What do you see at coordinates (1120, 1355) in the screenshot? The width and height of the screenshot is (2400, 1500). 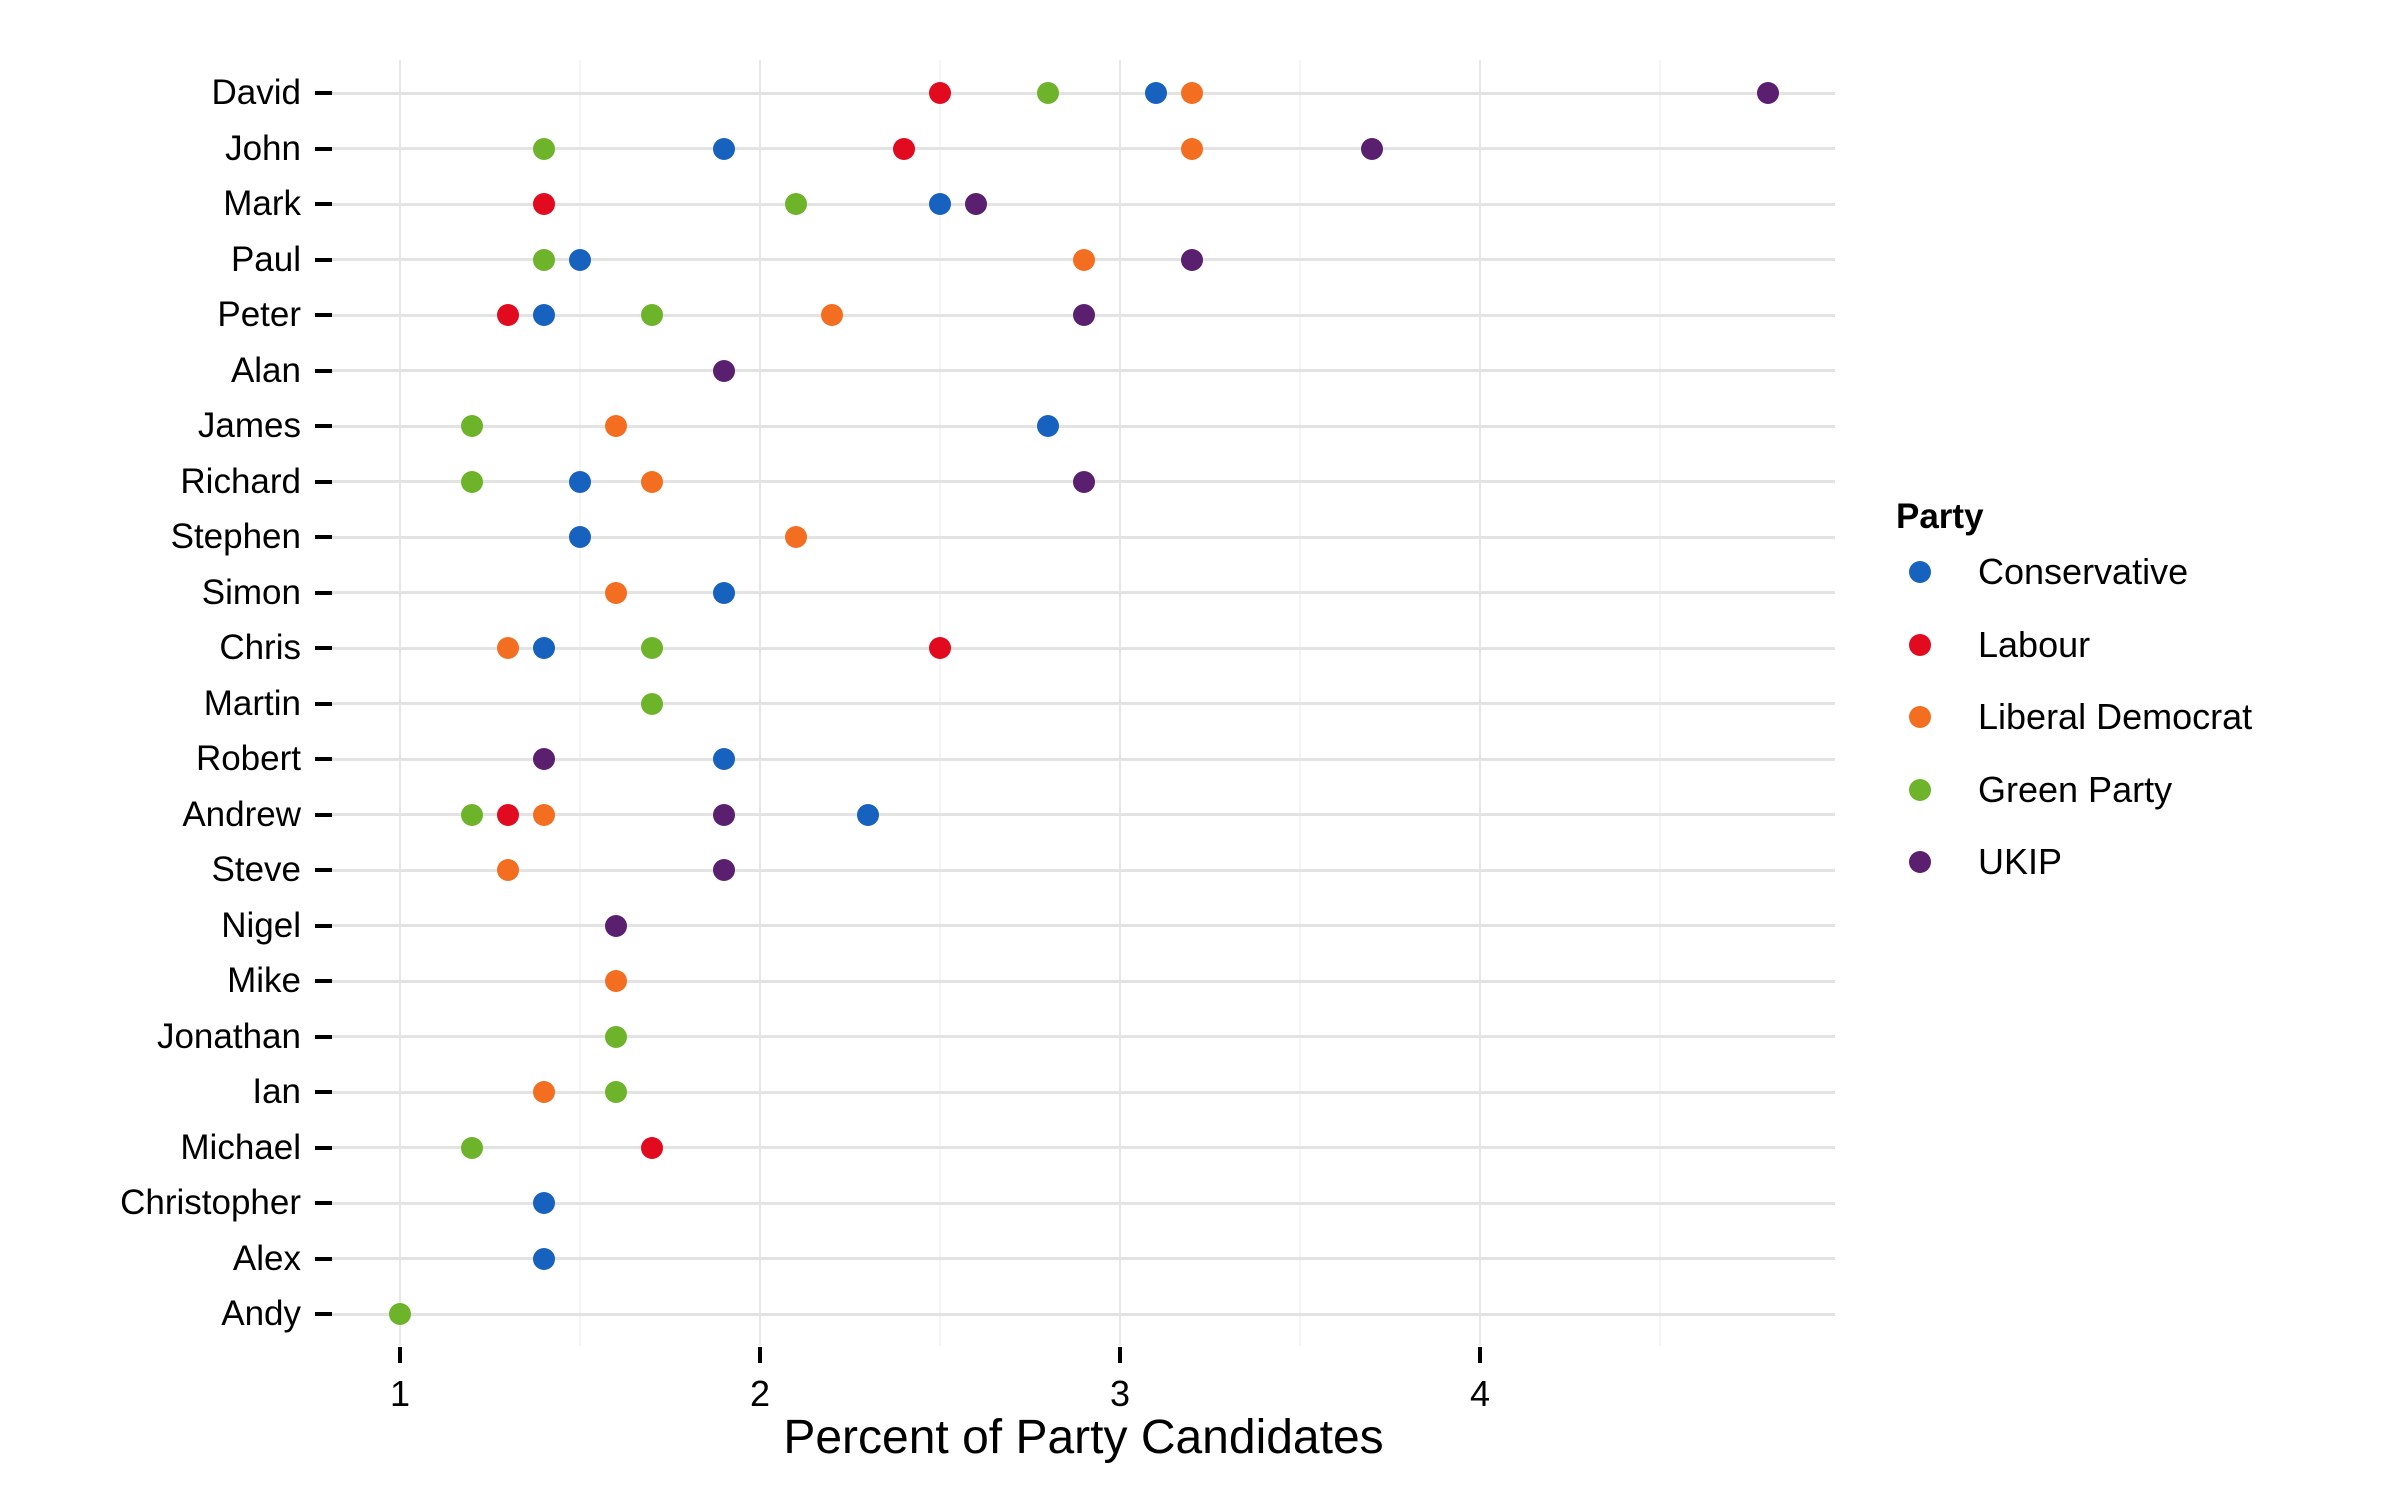 I see `x-tick-mark` at bounding box center [1120, 1355].